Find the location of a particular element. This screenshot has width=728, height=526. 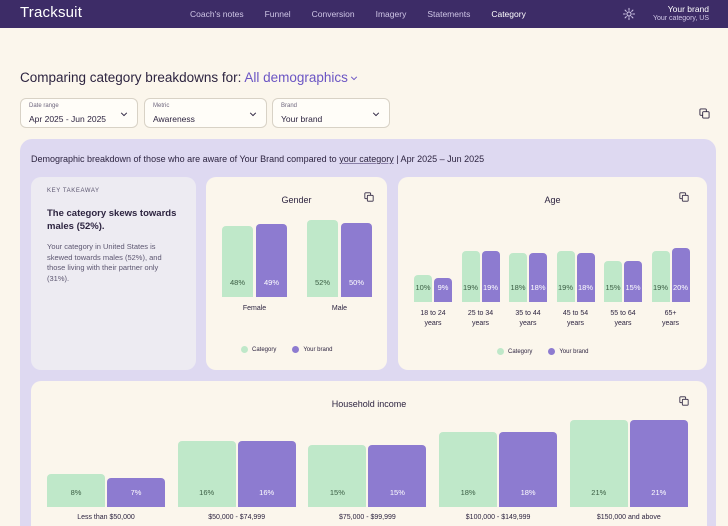

date-range-select: Date range Apr 2025 - Jun 2025 is located at coordinates (79, 113).